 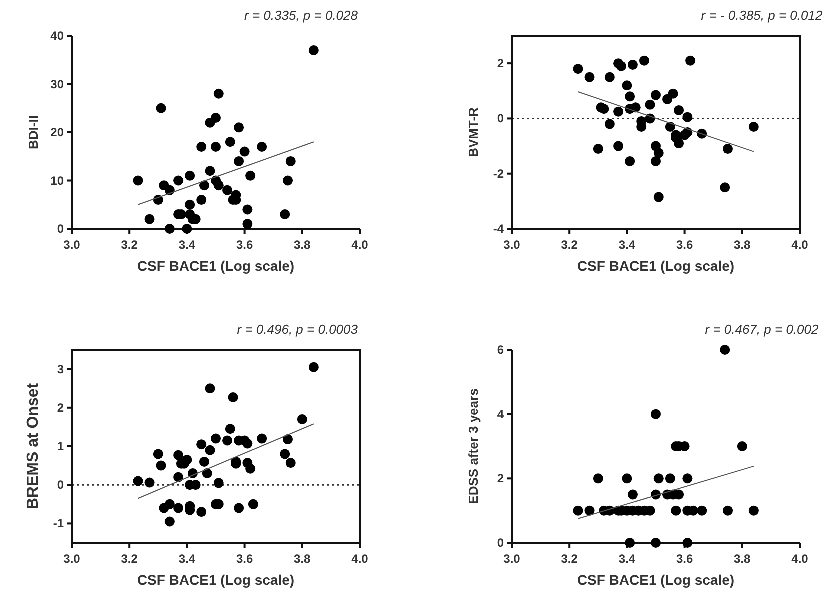 I want to click on y-tick-label: 0, so click(x=60, y=485).